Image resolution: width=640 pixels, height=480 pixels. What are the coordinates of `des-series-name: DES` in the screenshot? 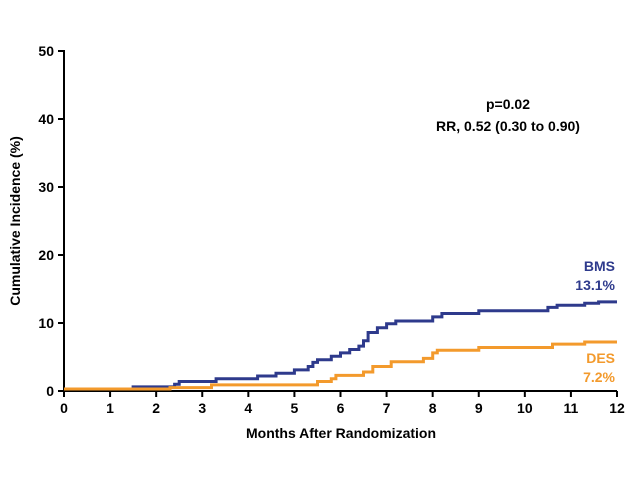 It's located at (600, 358).